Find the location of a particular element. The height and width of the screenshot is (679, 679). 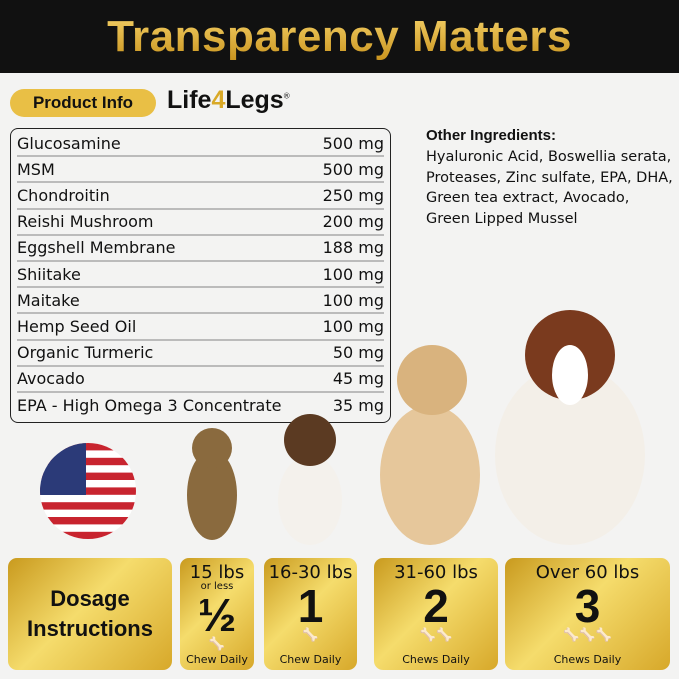

ingredient-name: EPA - High Omega 3 Concentrate is located at coordinates (149, 406).